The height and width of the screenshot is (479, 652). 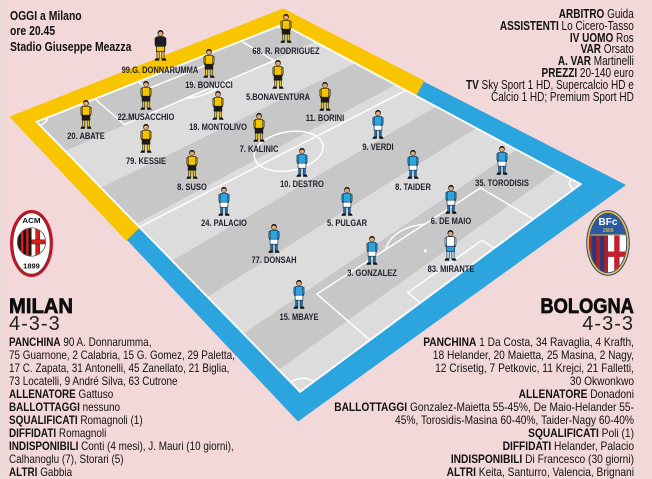 What do you see at coordinates (31, 220) in the screenshot?
I see `svg-text: ACM` at bounding box center [31, 220].